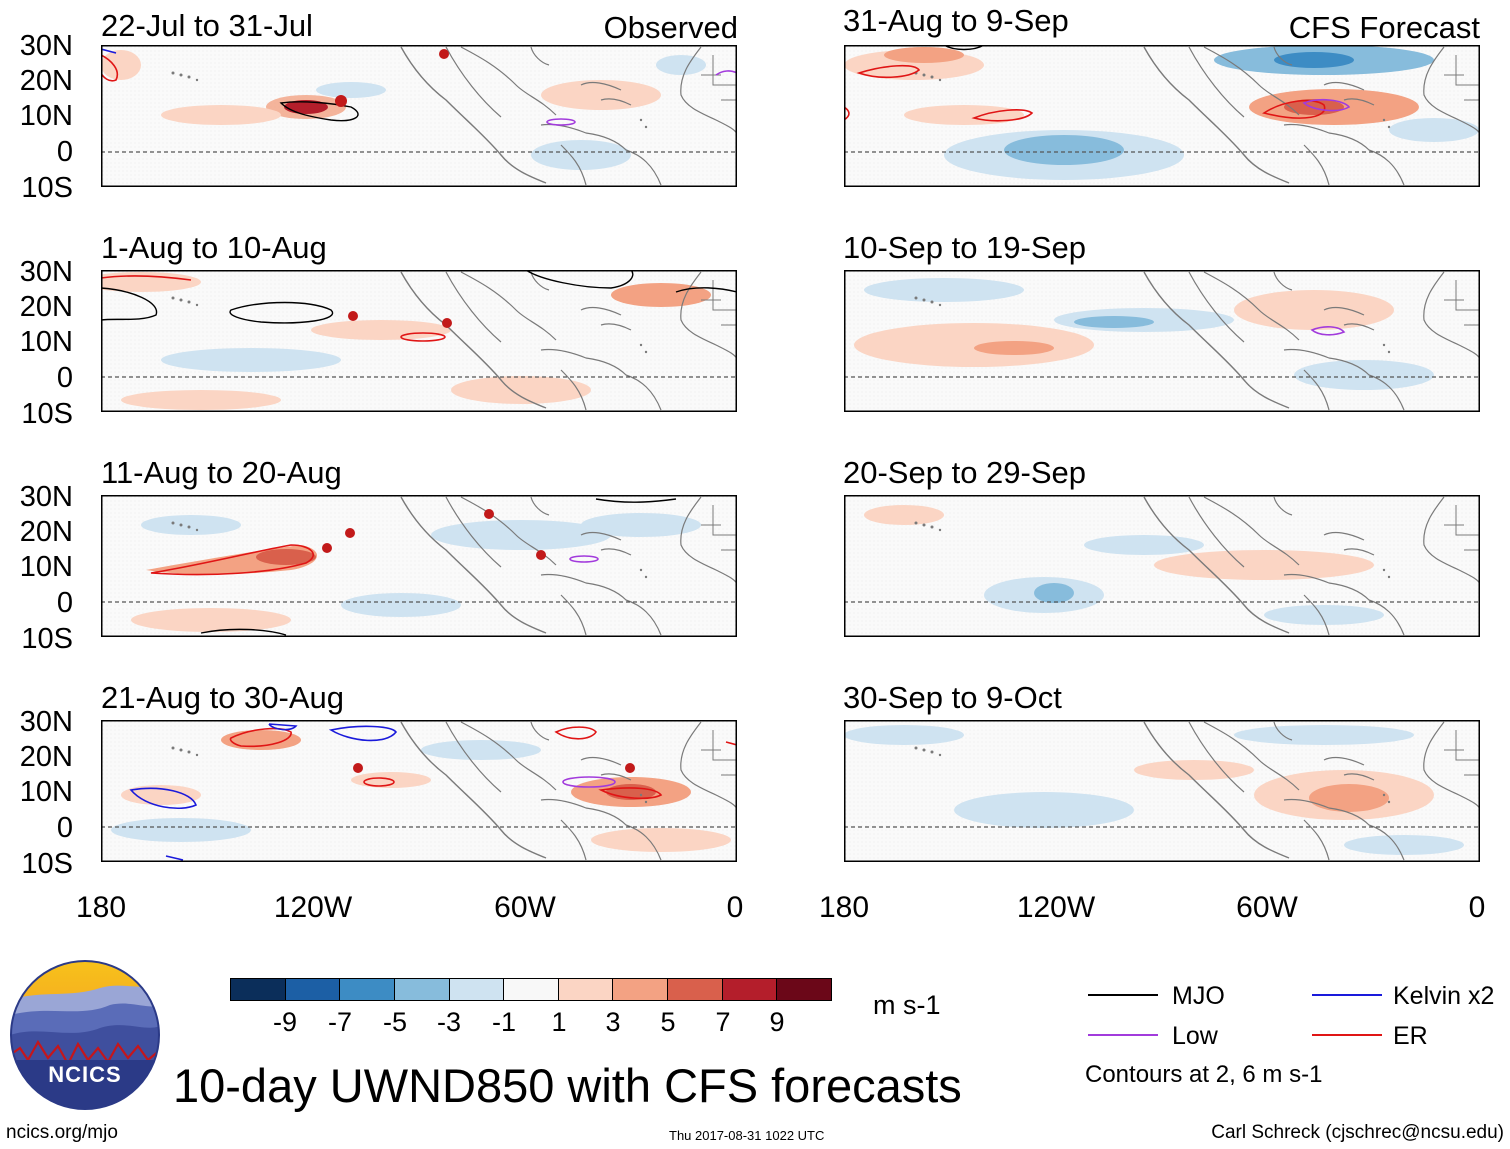 Image resolution: width=1510 pixels, height=1149 pixels. What do you see at coordinates (207, 25) in the screenshot?
I see `panel-title-obs-1: 22-Jul to 31-Jul` at bounding box center [207, 25].